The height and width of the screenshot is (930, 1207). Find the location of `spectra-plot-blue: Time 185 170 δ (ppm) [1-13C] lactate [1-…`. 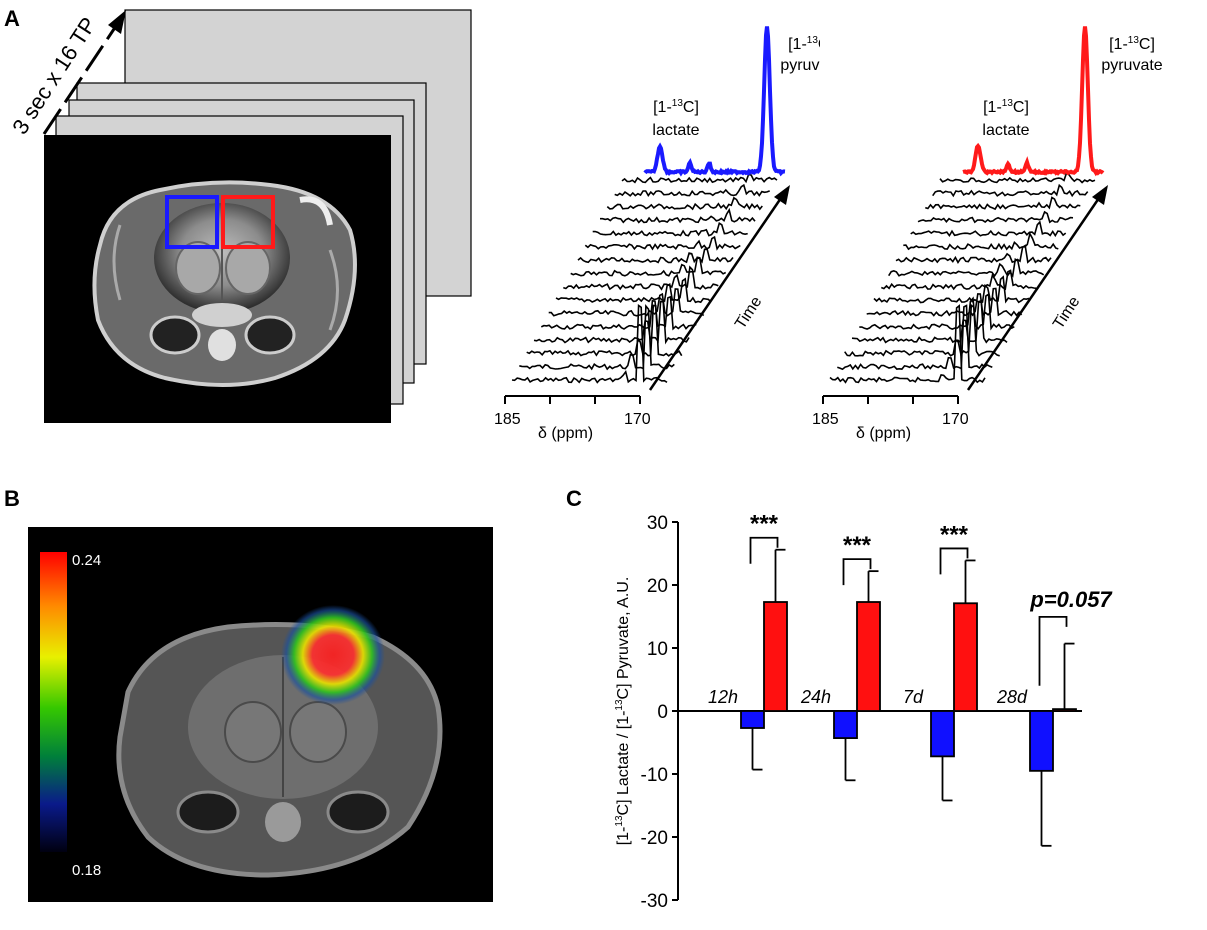

spectra-plot-blue: Time 185 170 δ (ppm) [1-13C] lactate [1-… is located at coordinates (657, 234).